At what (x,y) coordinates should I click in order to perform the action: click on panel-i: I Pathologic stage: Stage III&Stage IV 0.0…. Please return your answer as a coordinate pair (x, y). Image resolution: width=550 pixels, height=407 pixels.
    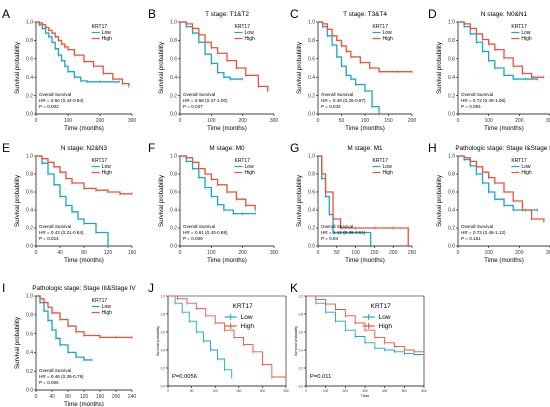
    Looking at the image, I should click on (69, 344).